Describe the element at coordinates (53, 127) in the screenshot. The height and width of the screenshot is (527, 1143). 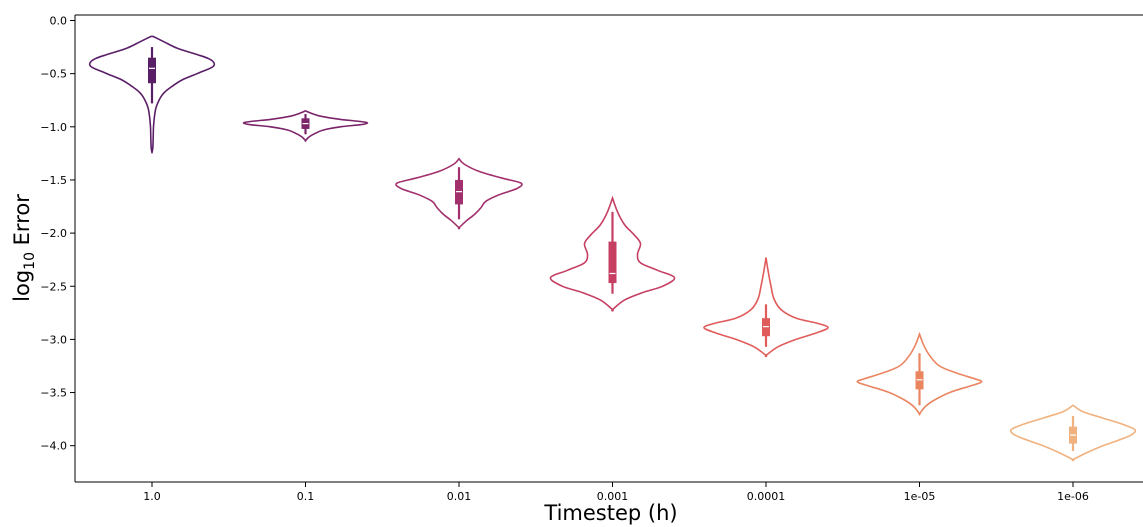
I see `y-tick-label: −1.0` at that location.